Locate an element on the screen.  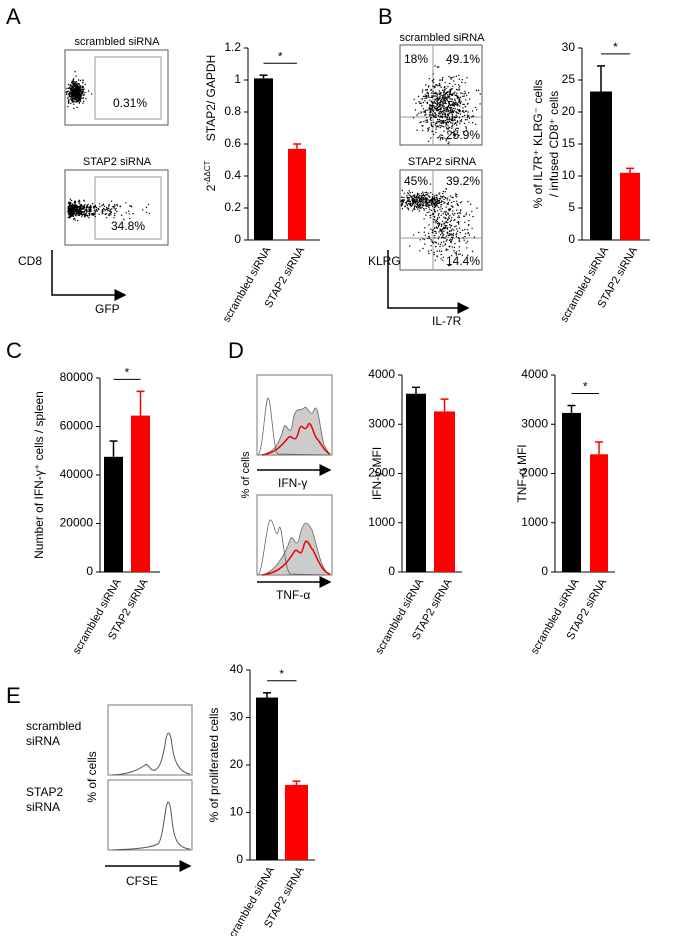
significance-label: * is located at coordinates (615, 47).